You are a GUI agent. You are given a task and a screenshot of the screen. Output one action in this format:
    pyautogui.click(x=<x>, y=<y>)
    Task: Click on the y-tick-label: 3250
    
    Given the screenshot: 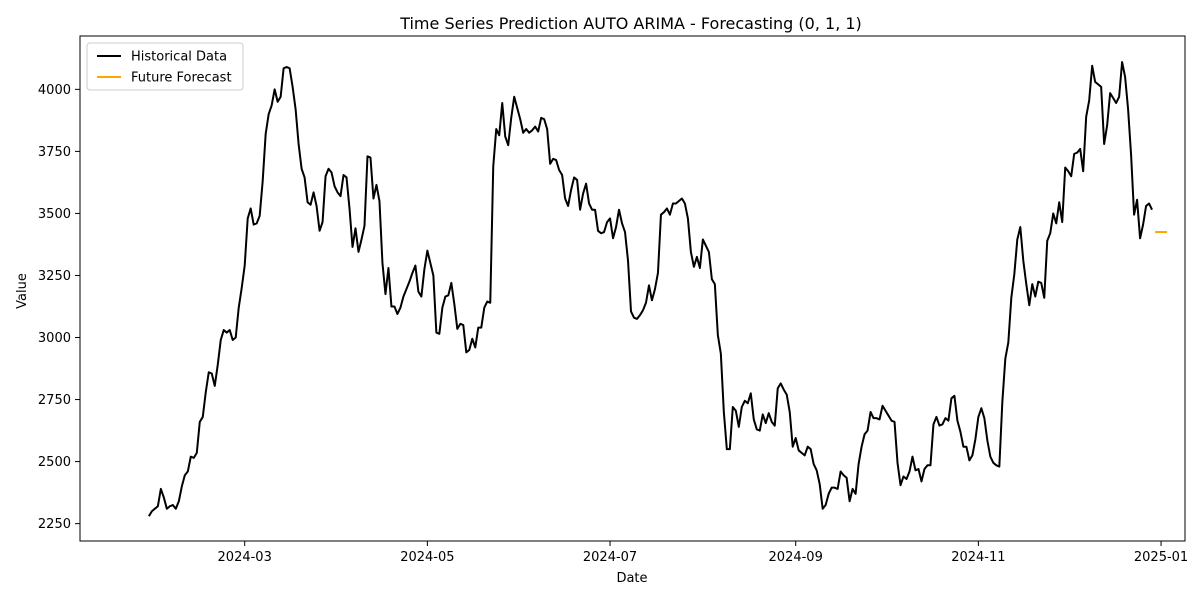 What is the action you would take?
    pyautogui.click(x=54, y=276)
    